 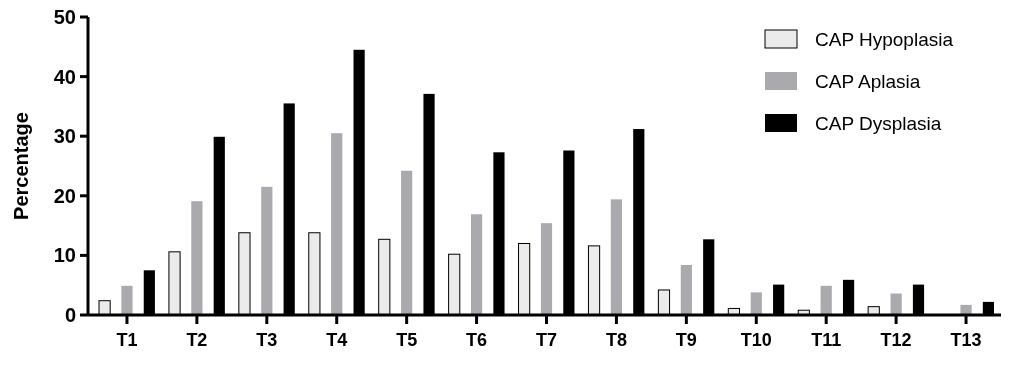 I want to click on y-tick-label: 50, so click(x=64, y=17).